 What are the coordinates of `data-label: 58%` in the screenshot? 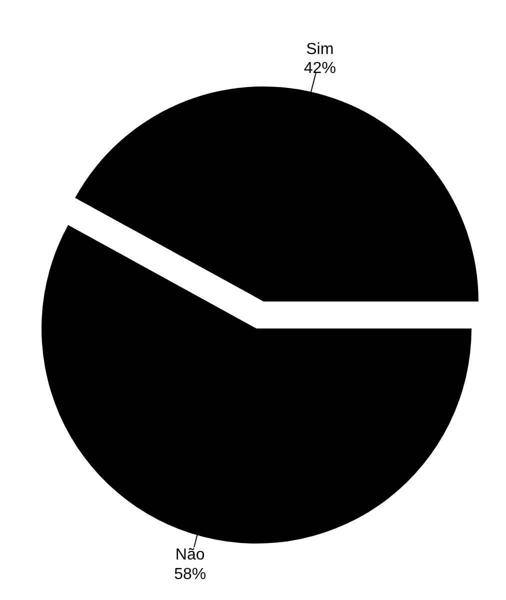 It's located at (190, 574).